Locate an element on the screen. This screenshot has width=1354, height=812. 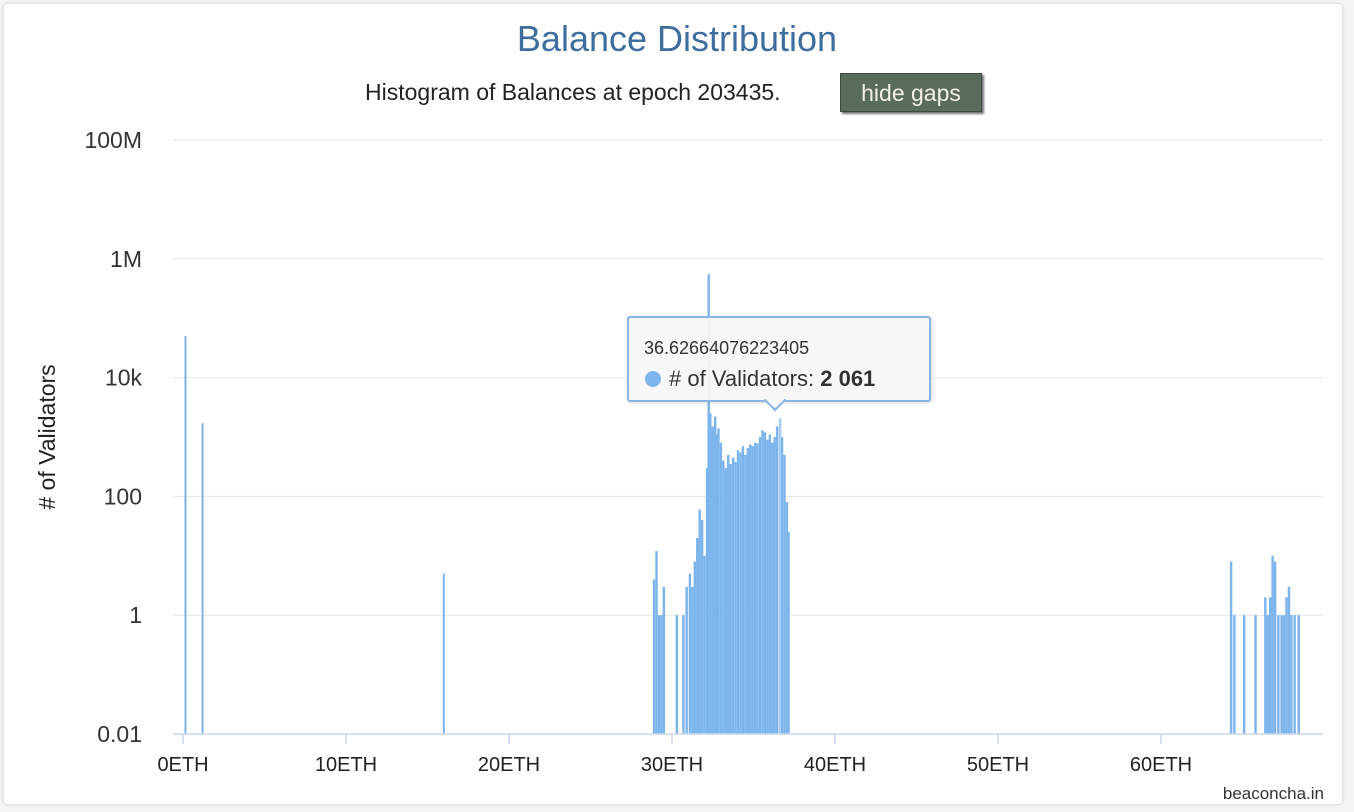
x-tick-label: 40ETH is located at coordinates (835, 765).